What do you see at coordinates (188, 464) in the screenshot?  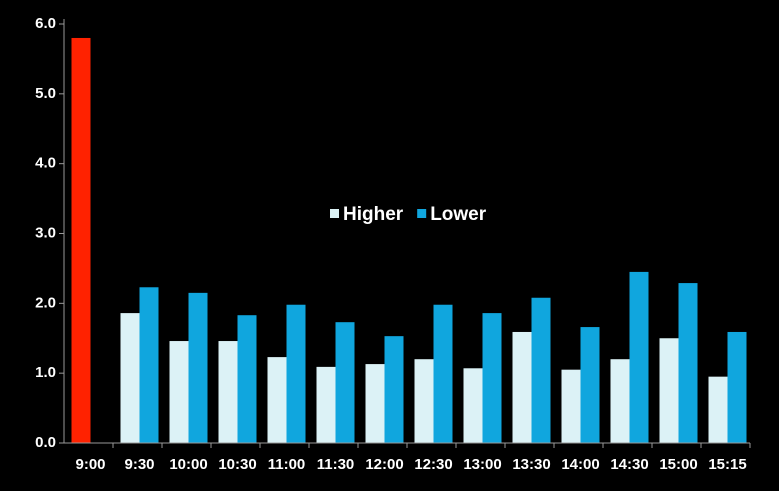 I see `x-tick-label: 10:00` at bounding box center [188, 464].